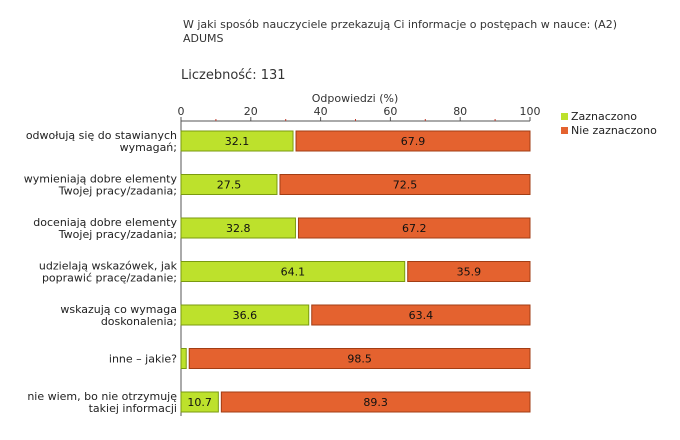 The image size is (680, 440). I want to click on x-tick-label: 40, so click(321, 111).